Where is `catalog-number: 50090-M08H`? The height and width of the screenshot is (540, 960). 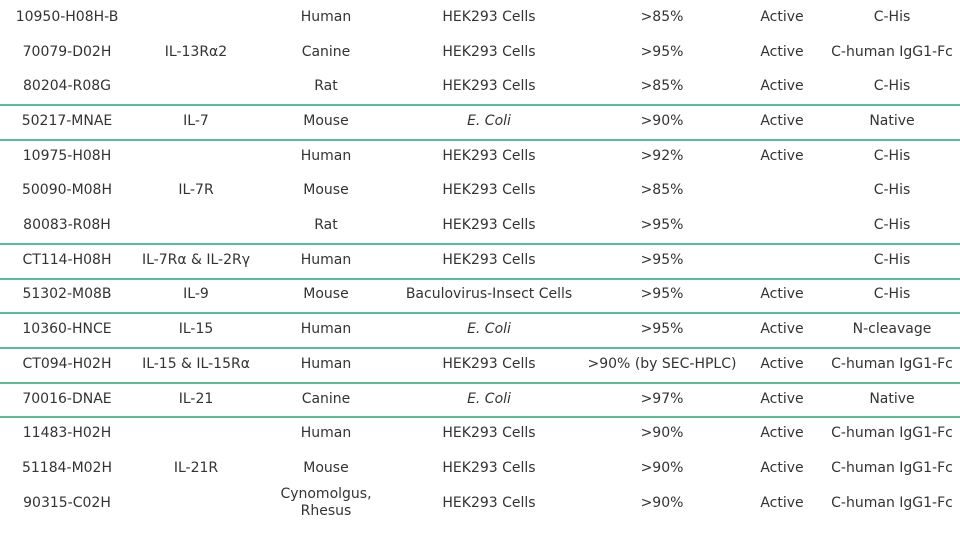
catalog-number: 50090-M08H is located at coordinates (66, 190).